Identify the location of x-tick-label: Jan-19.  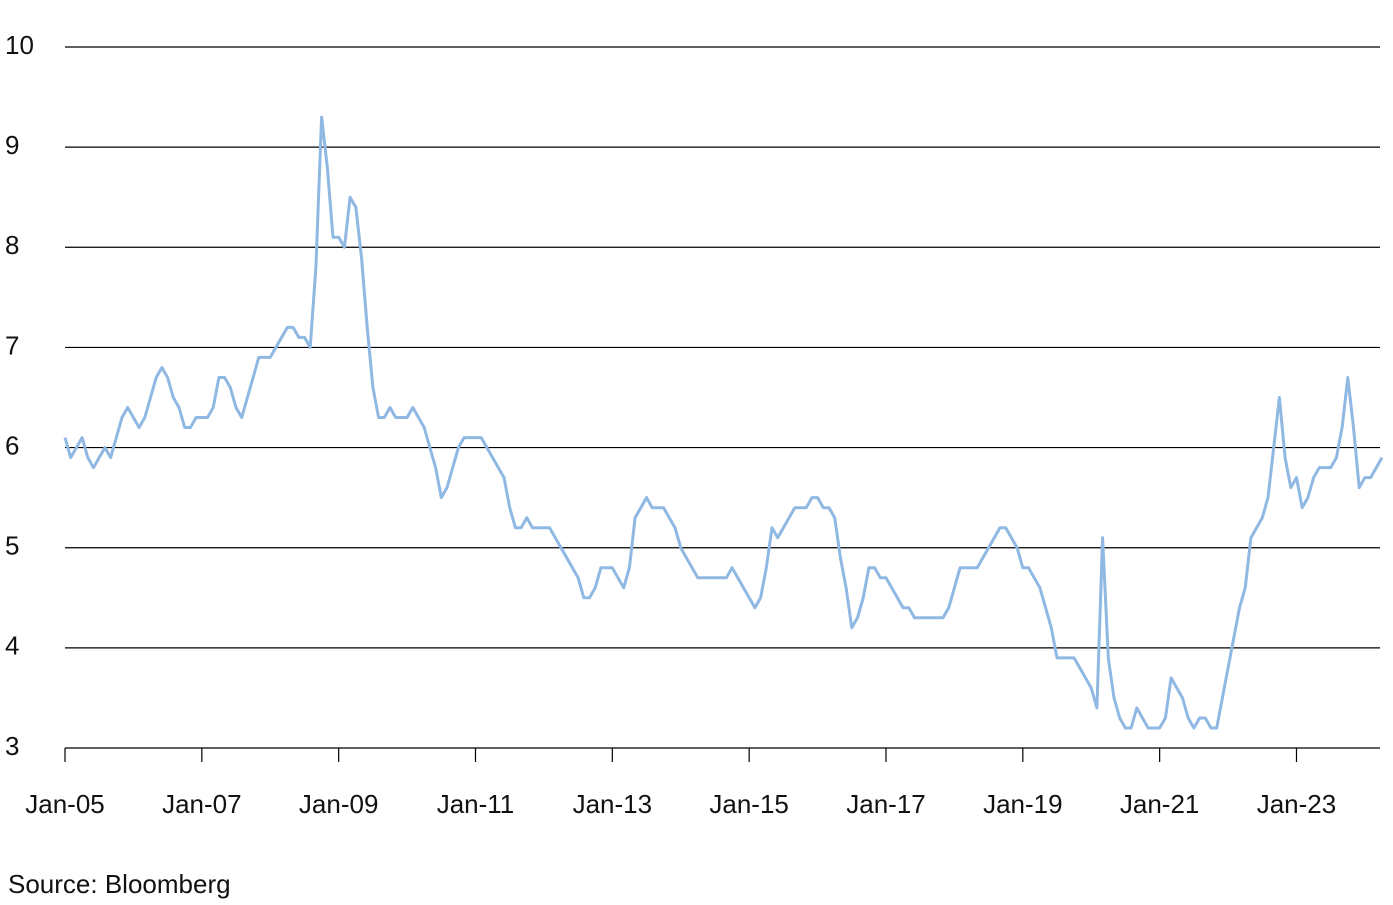
(1023, 804).